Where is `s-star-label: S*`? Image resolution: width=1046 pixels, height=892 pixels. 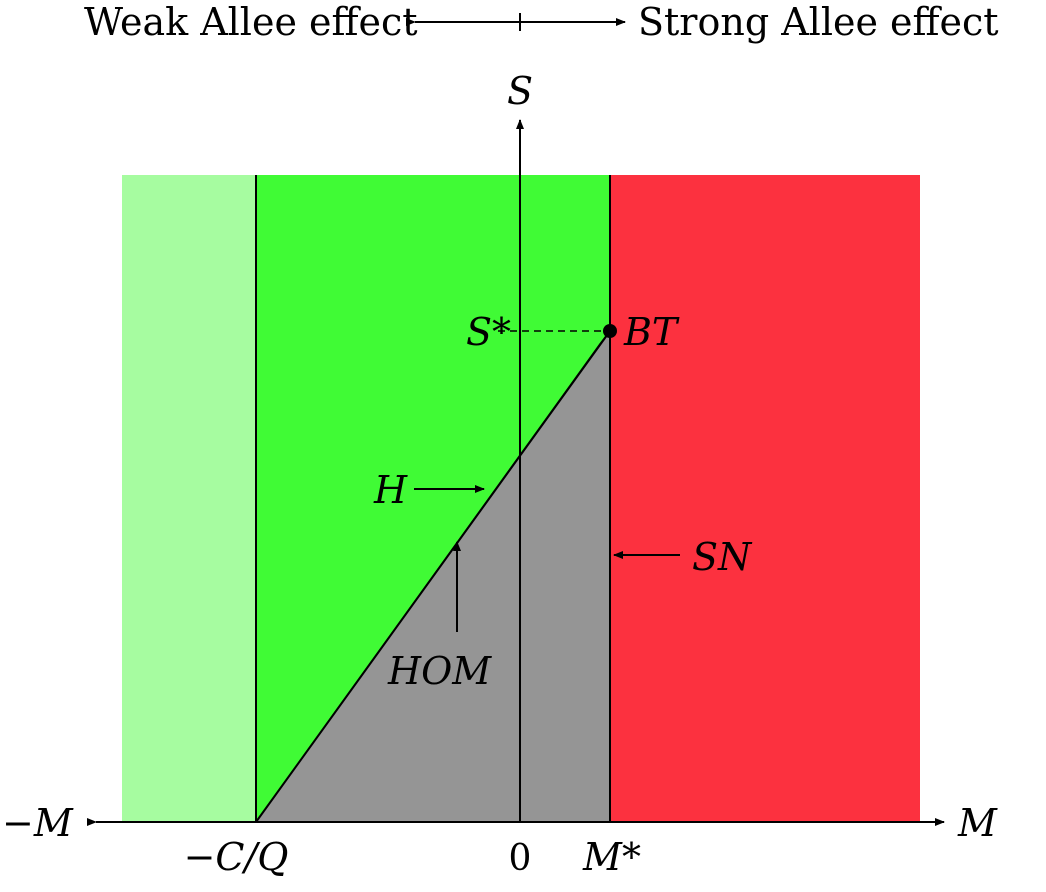
s-star-label: S* is located at coordinates (488, 332).